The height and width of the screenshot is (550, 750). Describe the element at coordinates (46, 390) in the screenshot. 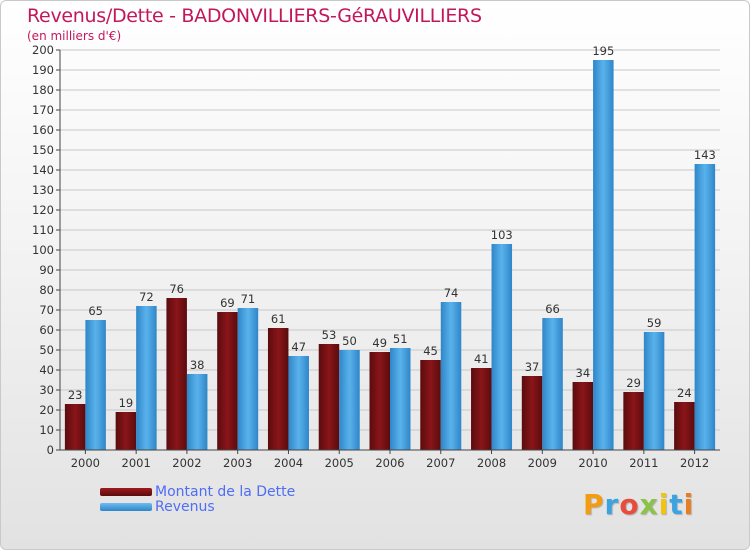

I see `y-tick-label: 30` at that location.